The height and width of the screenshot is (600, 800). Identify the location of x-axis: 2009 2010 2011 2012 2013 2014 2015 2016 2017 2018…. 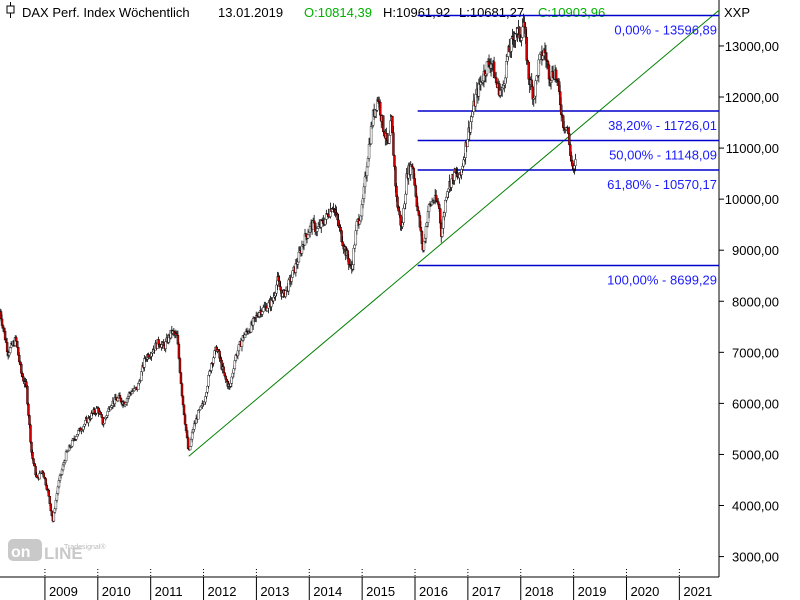
(378, 588).